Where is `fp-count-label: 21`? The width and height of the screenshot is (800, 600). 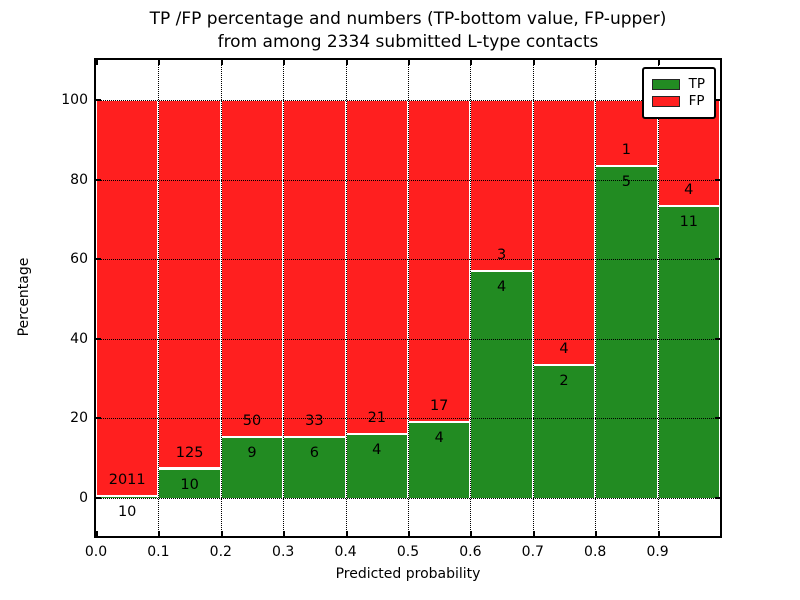 fp-count-label: 21 is located at coordinates (377, 418).